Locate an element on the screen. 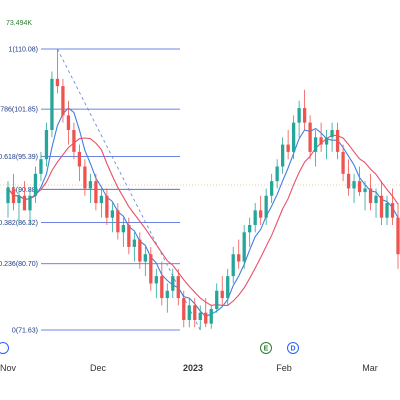 This screenshot has width=400, height=400. x-tick-label: Dec is located at coordinates (98, 368).